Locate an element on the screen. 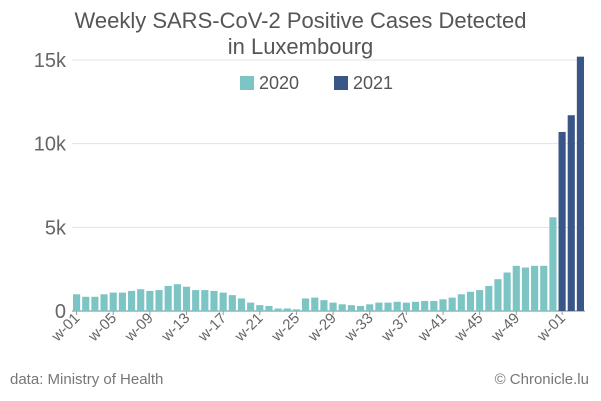 This screenshot has width=601, height=401. x-tick-label: w-37 is located at coordinates (395, 328).